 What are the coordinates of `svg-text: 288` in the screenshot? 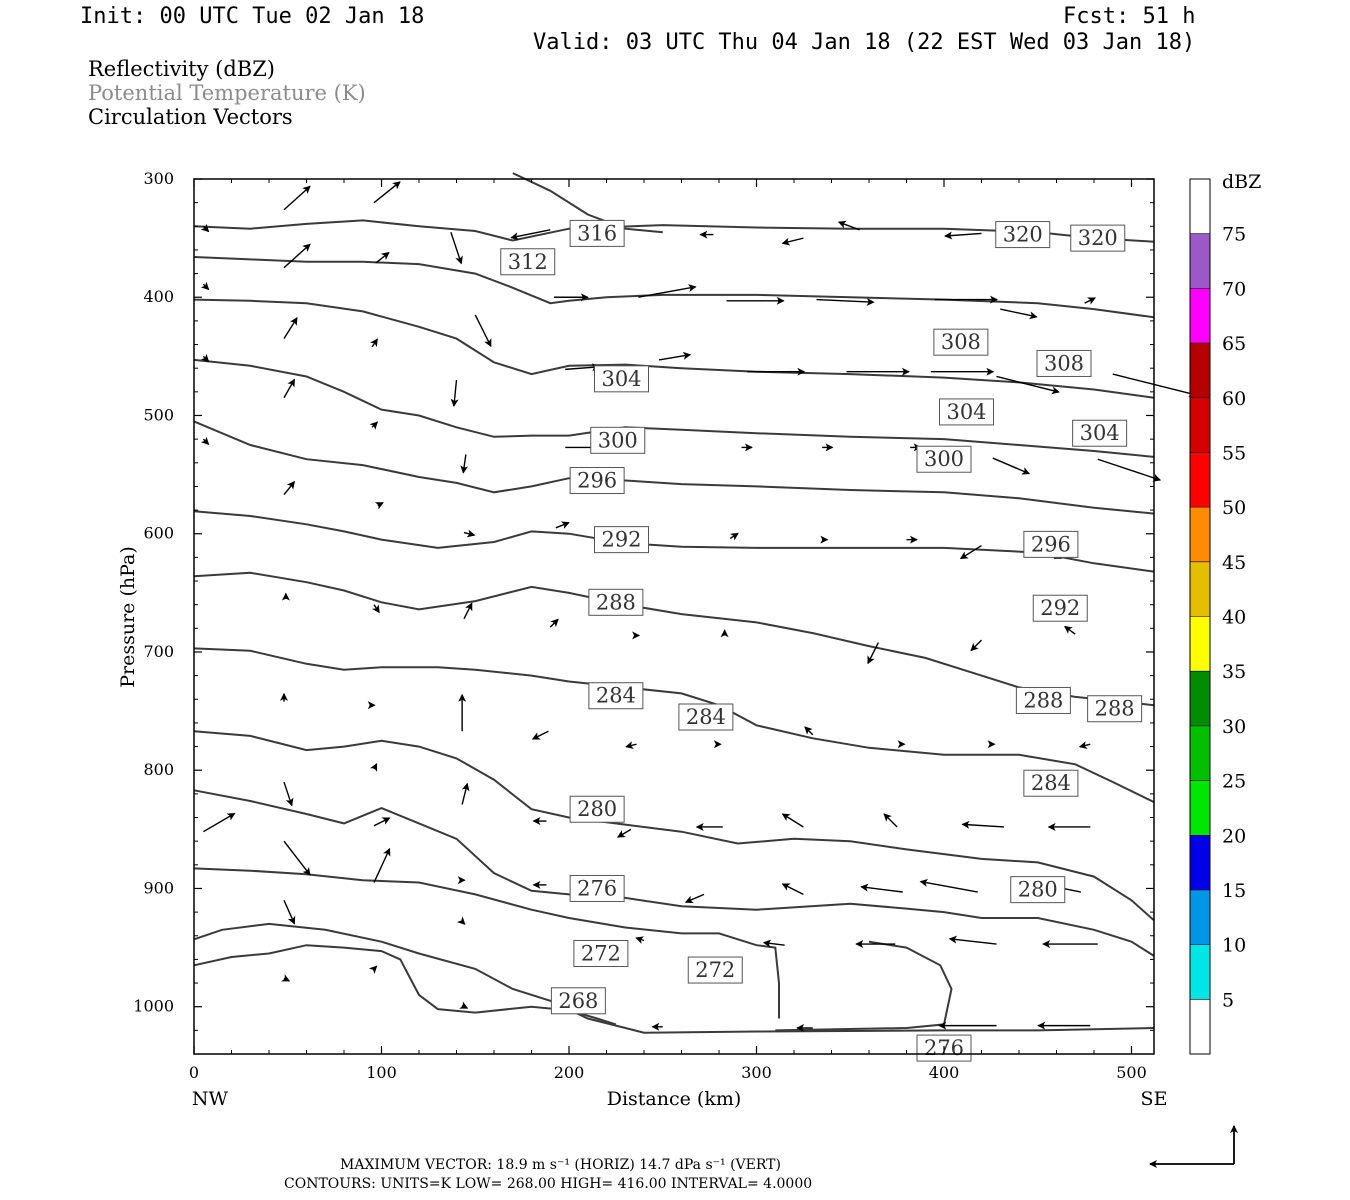 It's located at (1115, 709).